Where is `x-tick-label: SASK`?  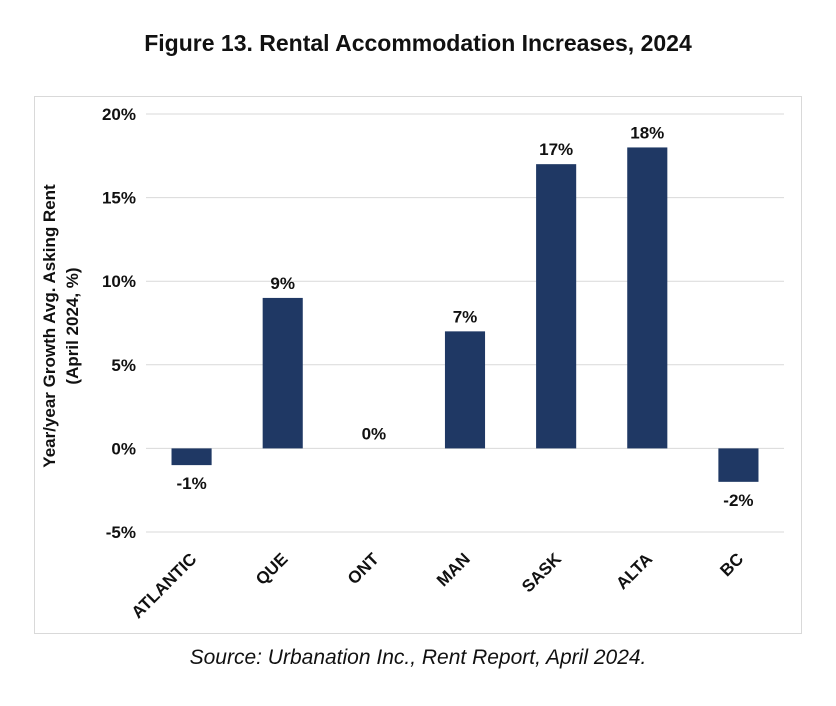
x-tick-label: SASK is located at coordinates (541, 572).